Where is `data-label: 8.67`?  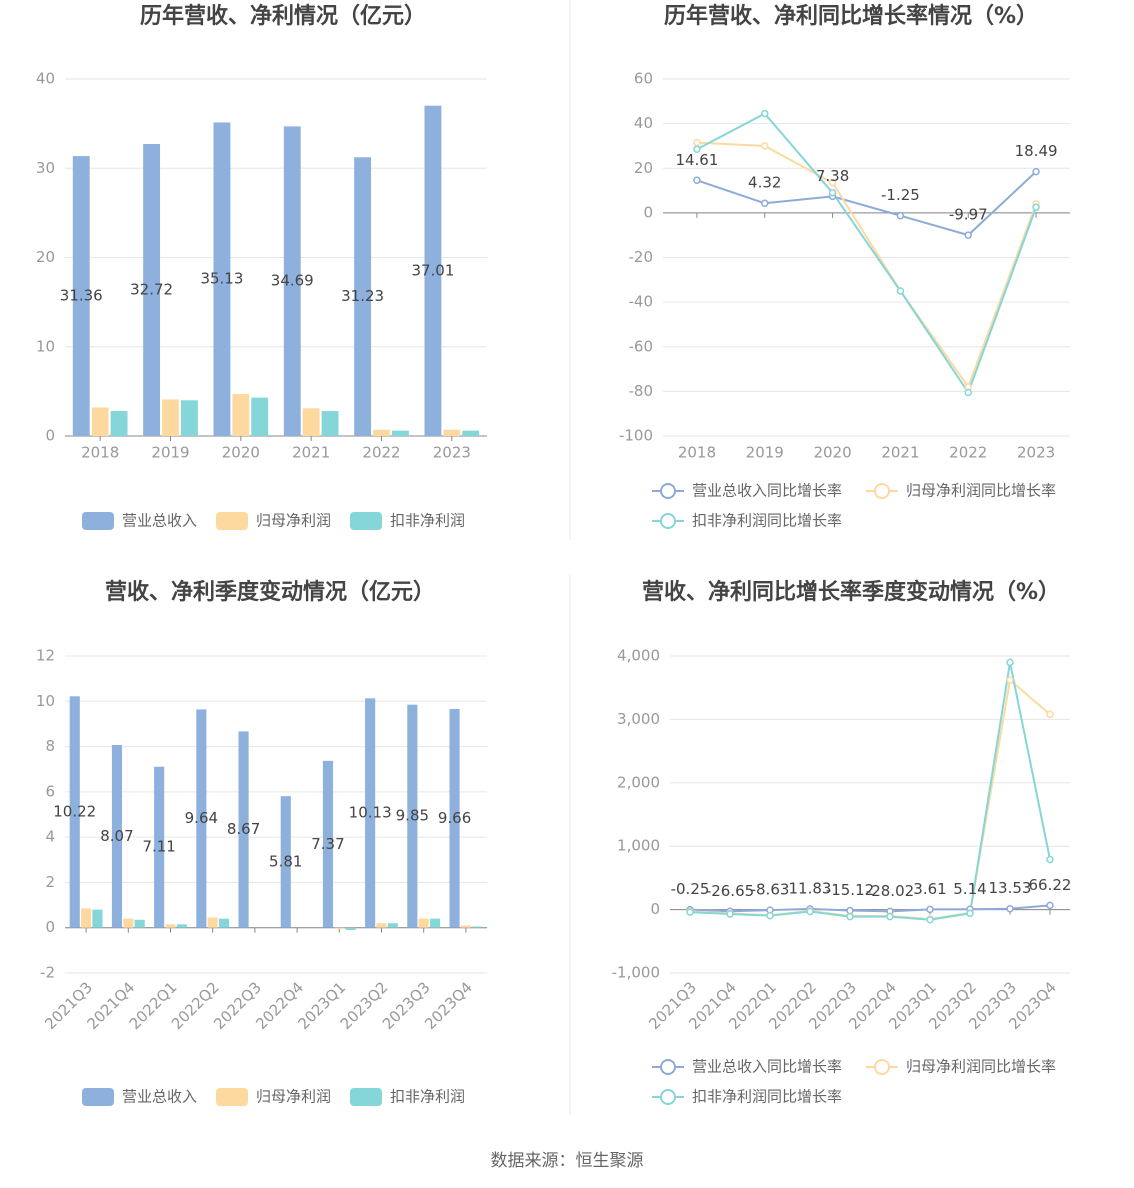
data-label: 8.67 is located at coordinates (243, 829).